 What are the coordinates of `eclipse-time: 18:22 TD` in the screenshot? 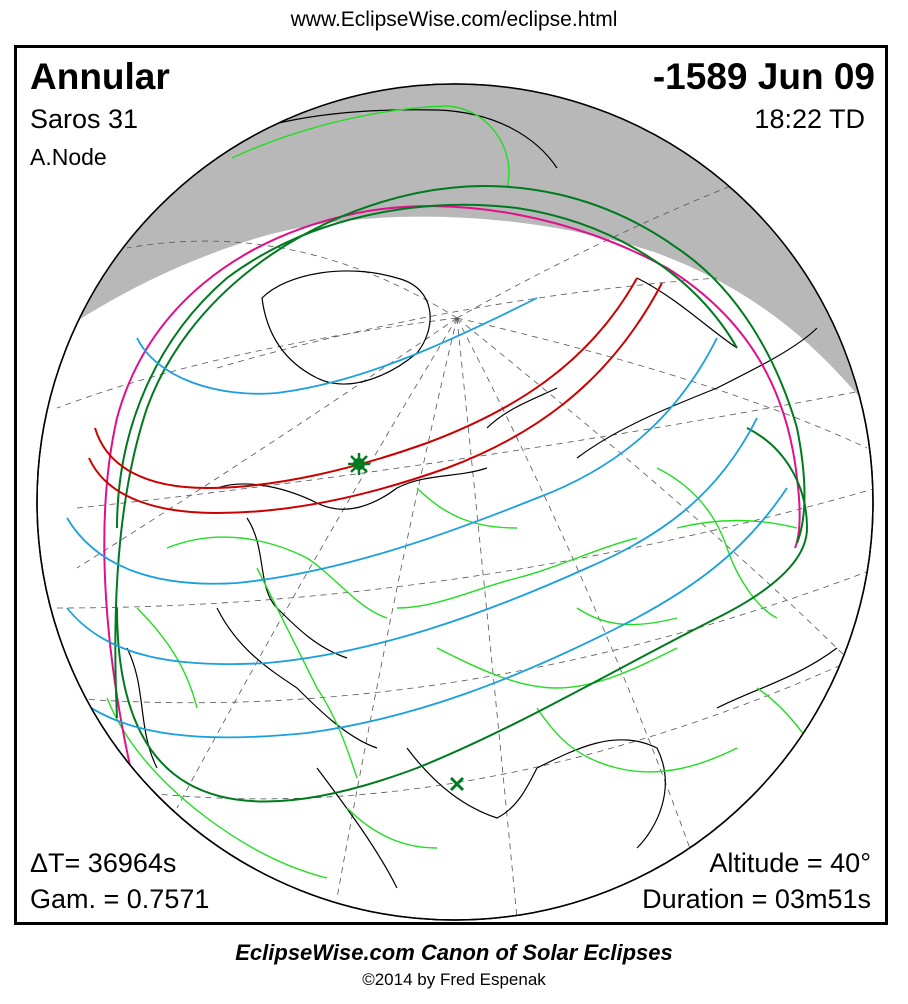 It's located at (809, 119).